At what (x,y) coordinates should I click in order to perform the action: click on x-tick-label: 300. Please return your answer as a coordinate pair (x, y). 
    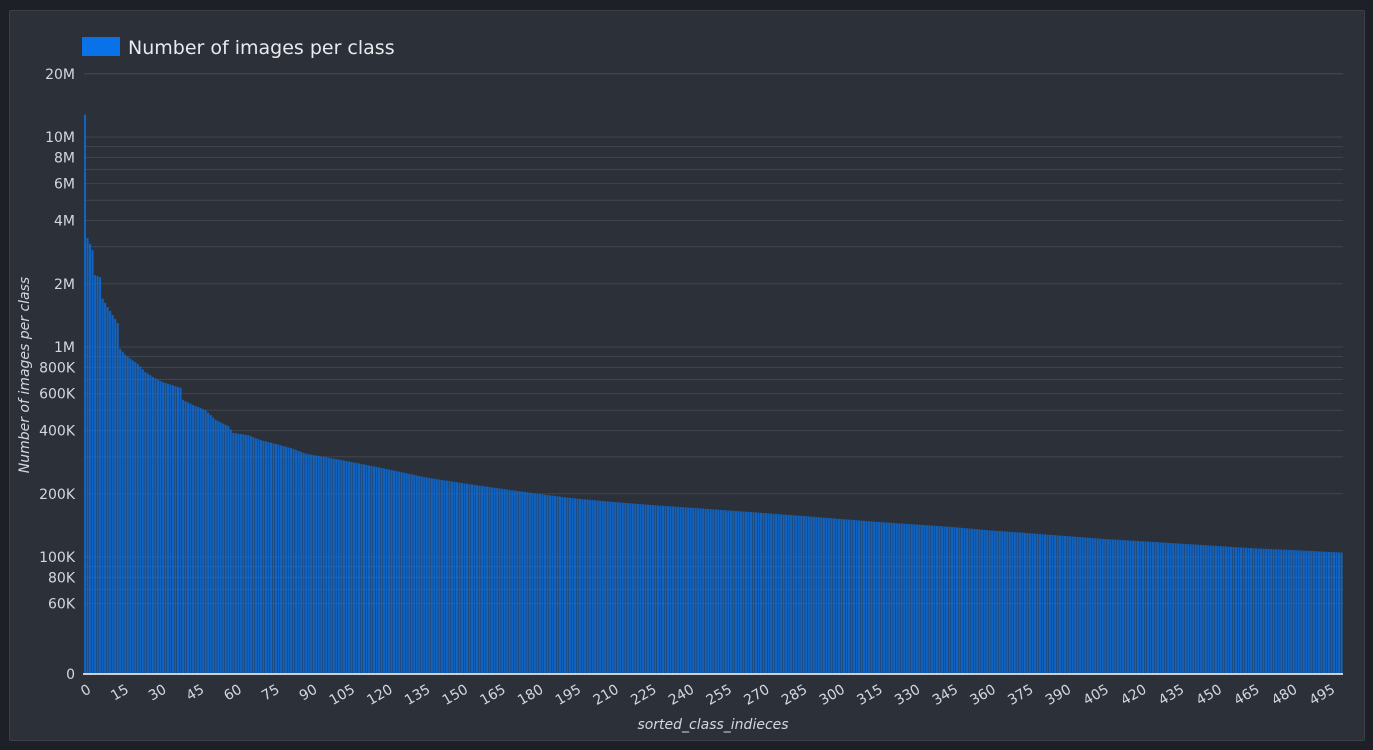
    Looking at the image, I should click on (832, 695).